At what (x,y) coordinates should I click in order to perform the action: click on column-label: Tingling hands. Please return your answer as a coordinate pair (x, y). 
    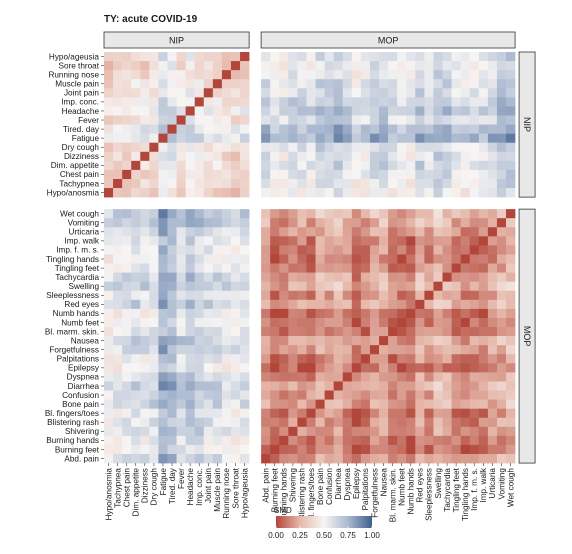
    Looking at the image, I should click on (465, 494).